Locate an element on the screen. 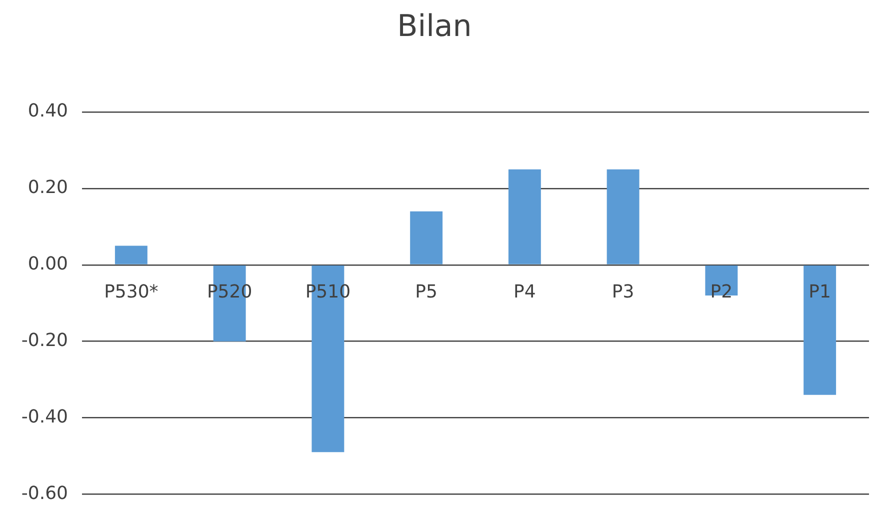 The width and height of the screenshot is (873, 519). y-tick-label: -0.20 is located at coordinates (44, 340).